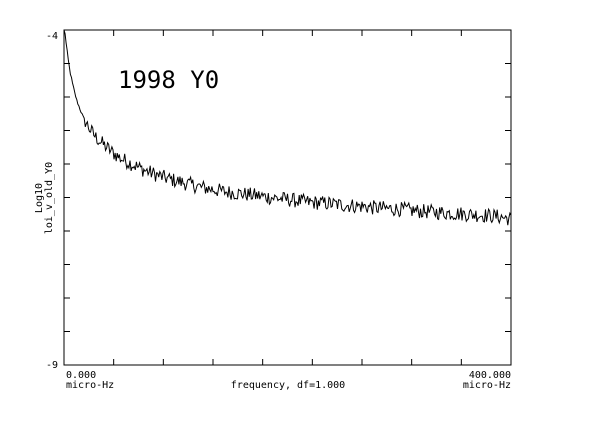 Image resolution: width=612 pixels, height=442 pixels. Describe the element at coordinates (39, 198) in the screenshot. I see `y-axis-label-line-1: Log10` at that location.